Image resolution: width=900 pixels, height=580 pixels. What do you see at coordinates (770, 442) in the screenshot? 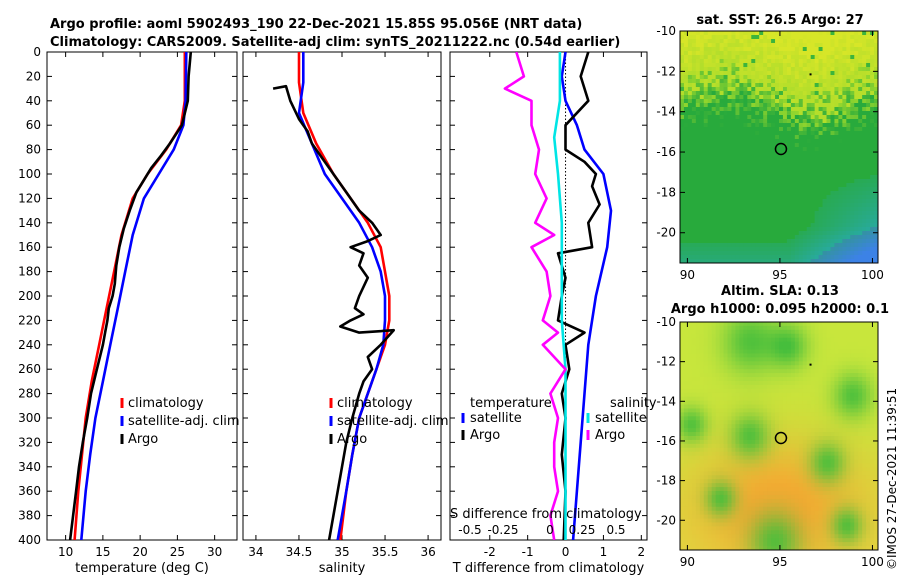
I see `sla-map: 90 95 100-10-12-14-16-18-20` at bounding box center [770, 442].